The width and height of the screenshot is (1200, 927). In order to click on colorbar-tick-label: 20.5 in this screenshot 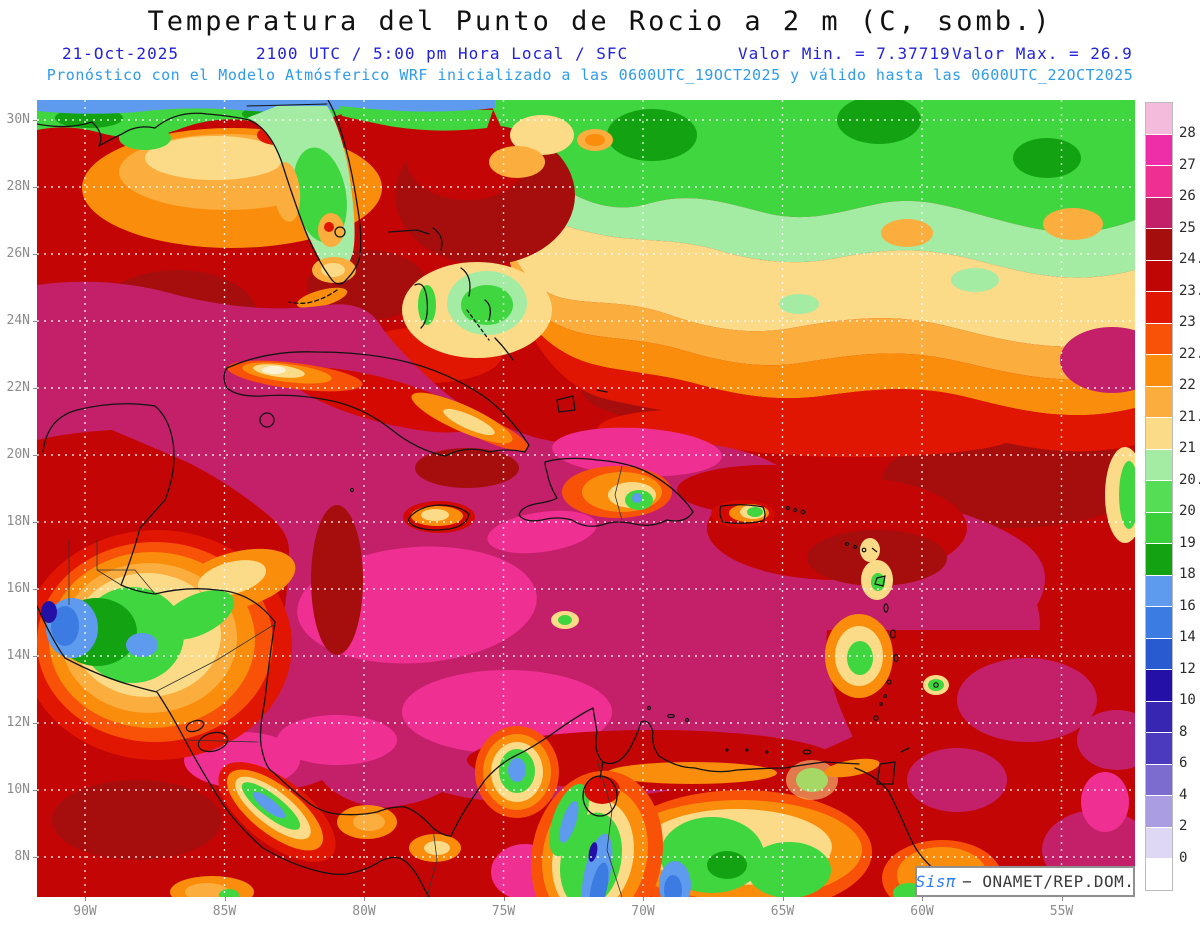, I will do `click(1189, 479)`.